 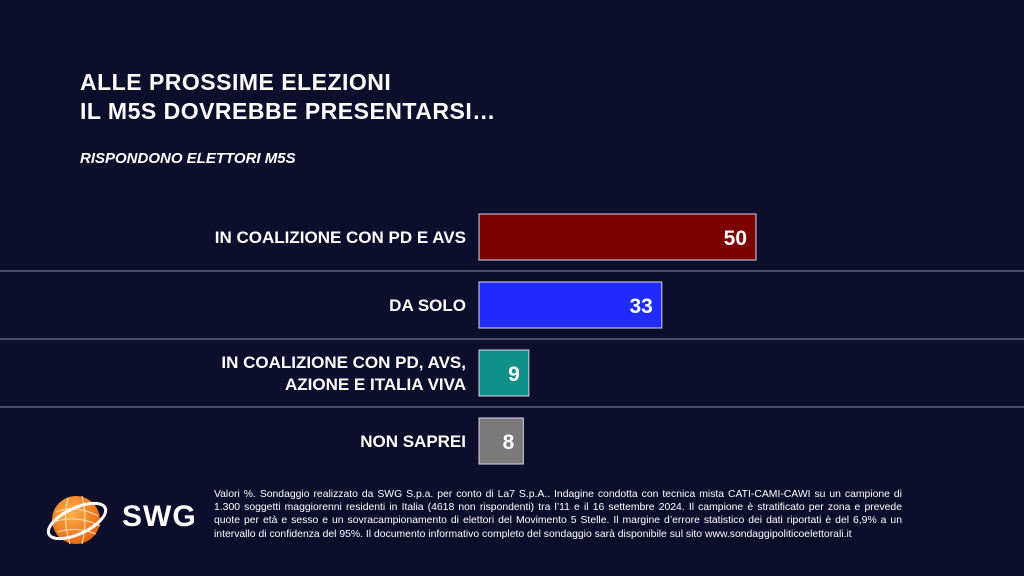 What do you see at coordinates (514, 374) in the screenshot?
I see `bar-value-label: 9` at bounding box center [514, 374].